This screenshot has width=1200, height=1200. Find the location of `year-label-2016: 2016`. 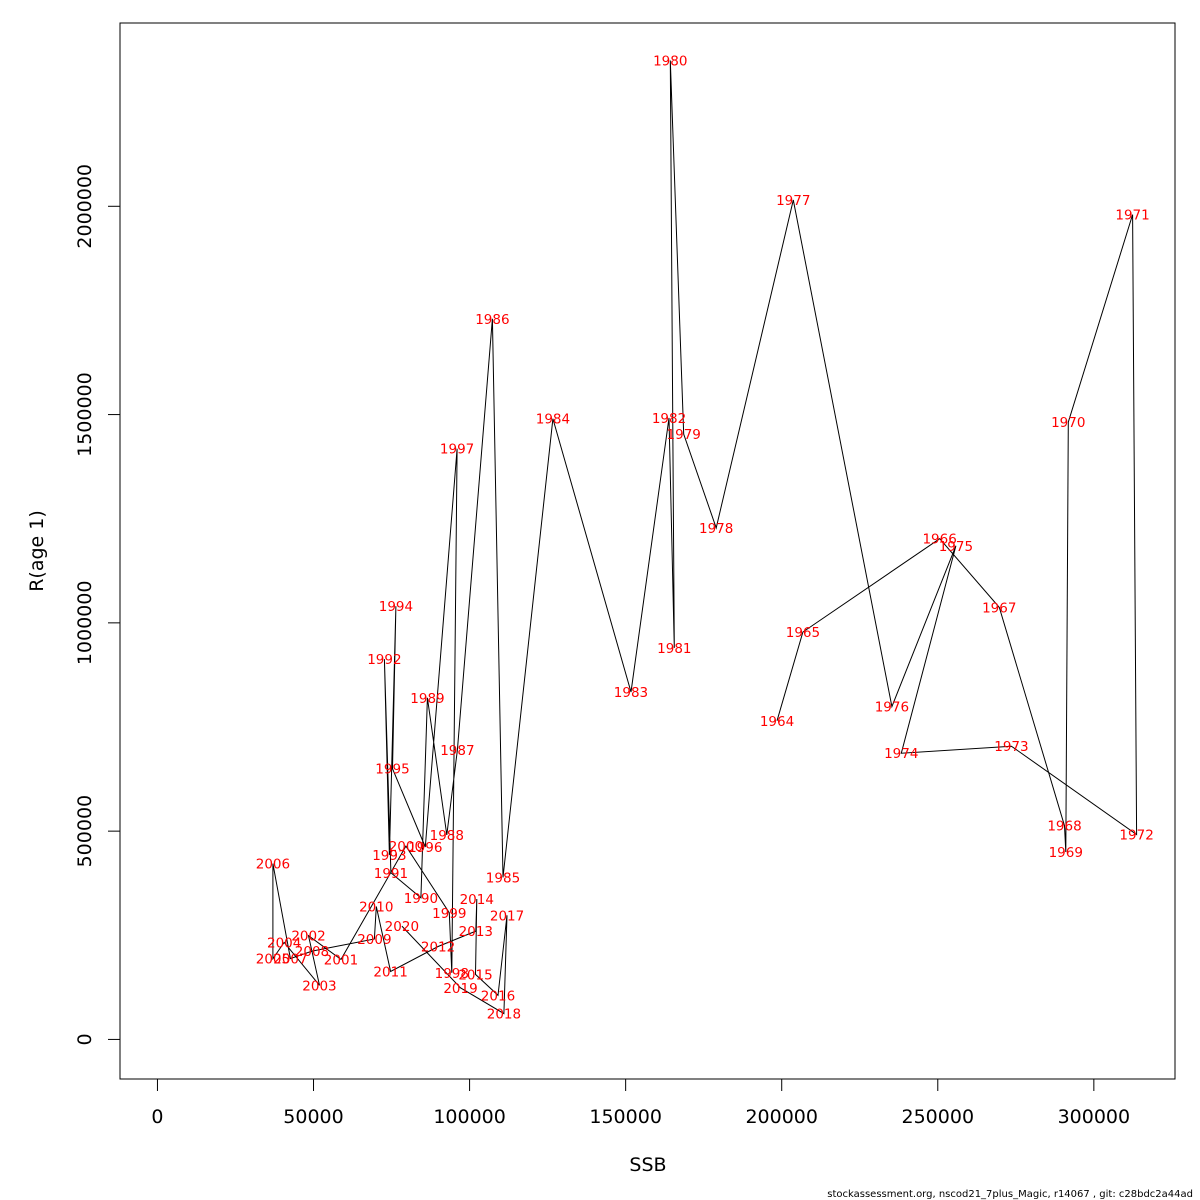

year-label-2016: 2016 is located at coordinates (498, 996).